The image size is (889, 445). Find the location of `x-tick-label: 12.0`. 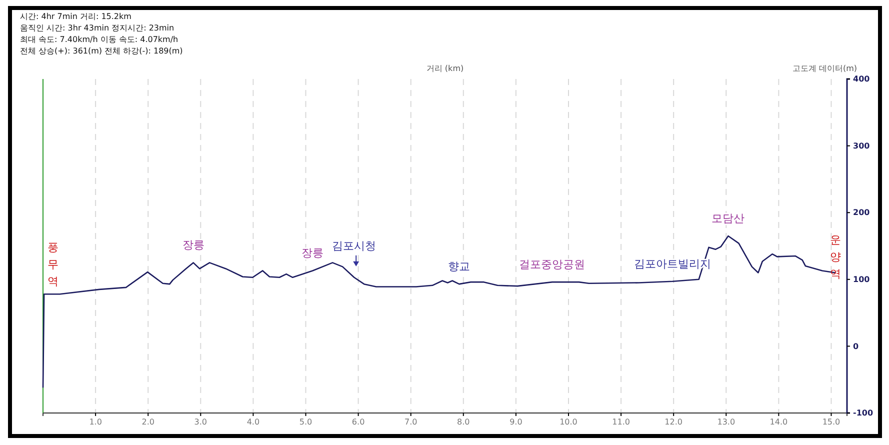

x-tick-label: 12.0 is located at coordinates (673, 422).